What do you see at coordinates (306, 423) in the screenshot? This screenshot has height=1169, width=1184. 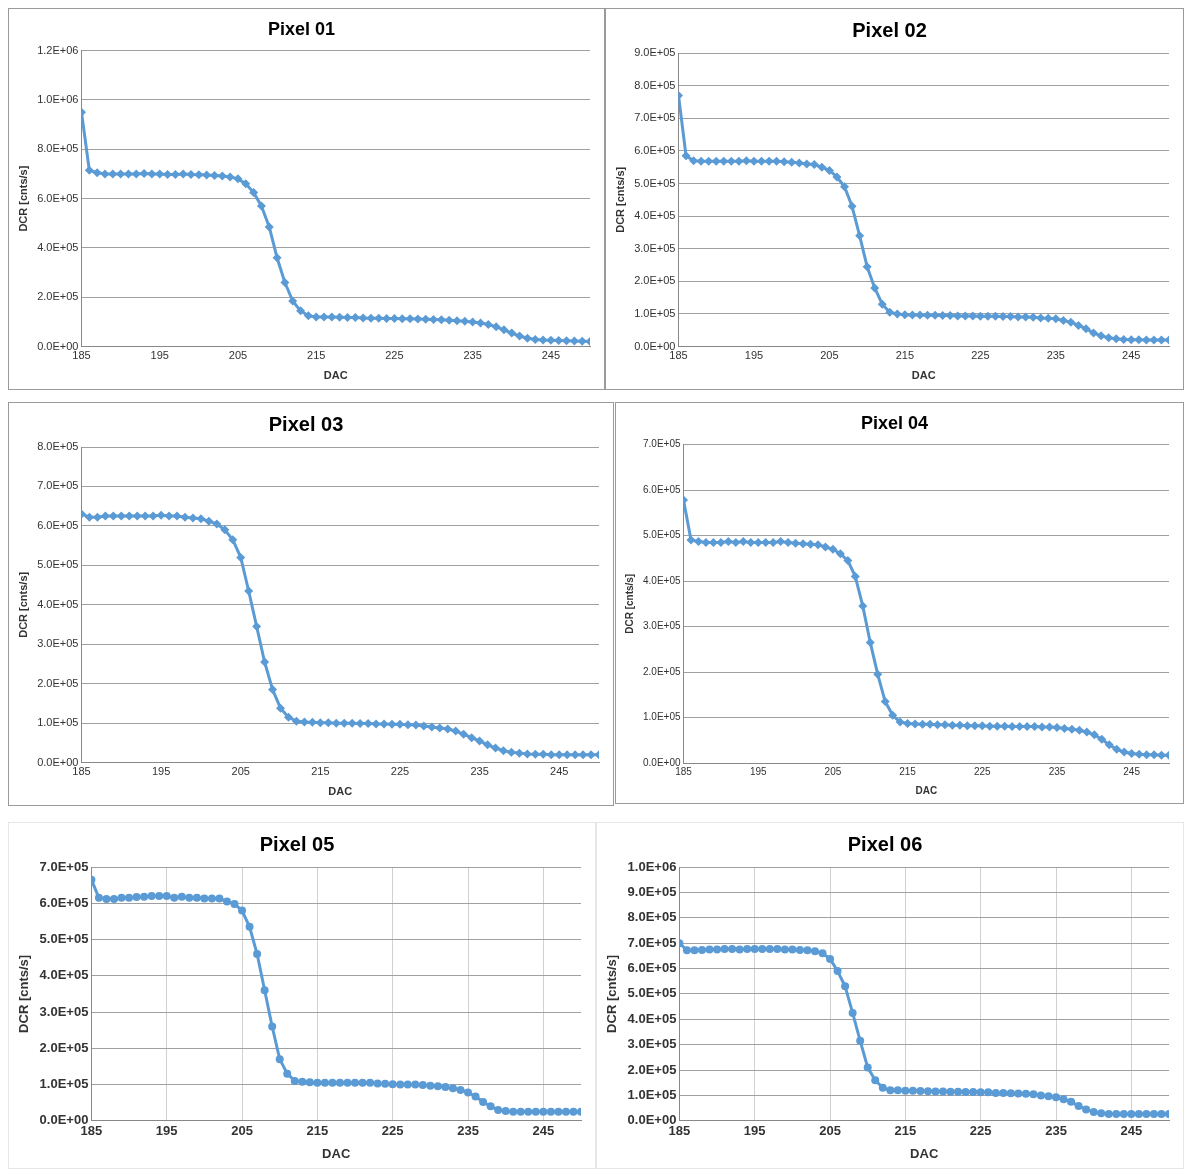 I see `chart-title: Pixel 03` at bounding box center [306, 423].